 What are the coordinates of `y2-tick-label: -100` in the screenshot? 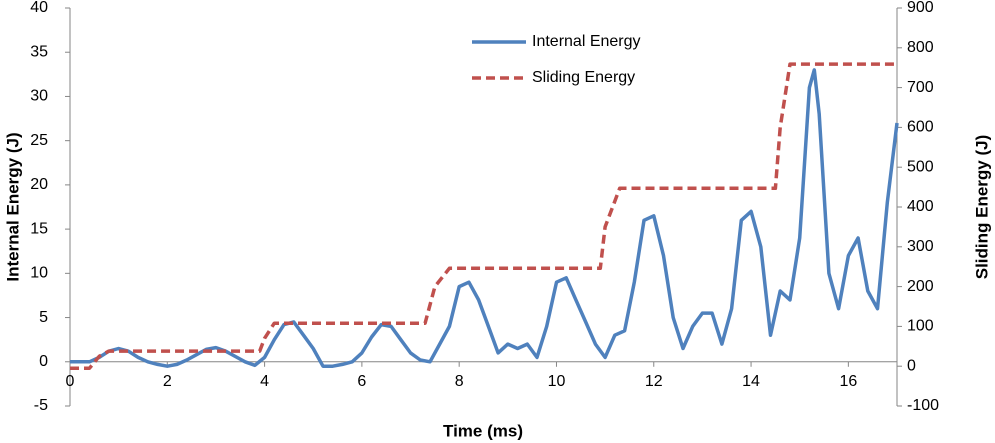 It's located at (923, 405).